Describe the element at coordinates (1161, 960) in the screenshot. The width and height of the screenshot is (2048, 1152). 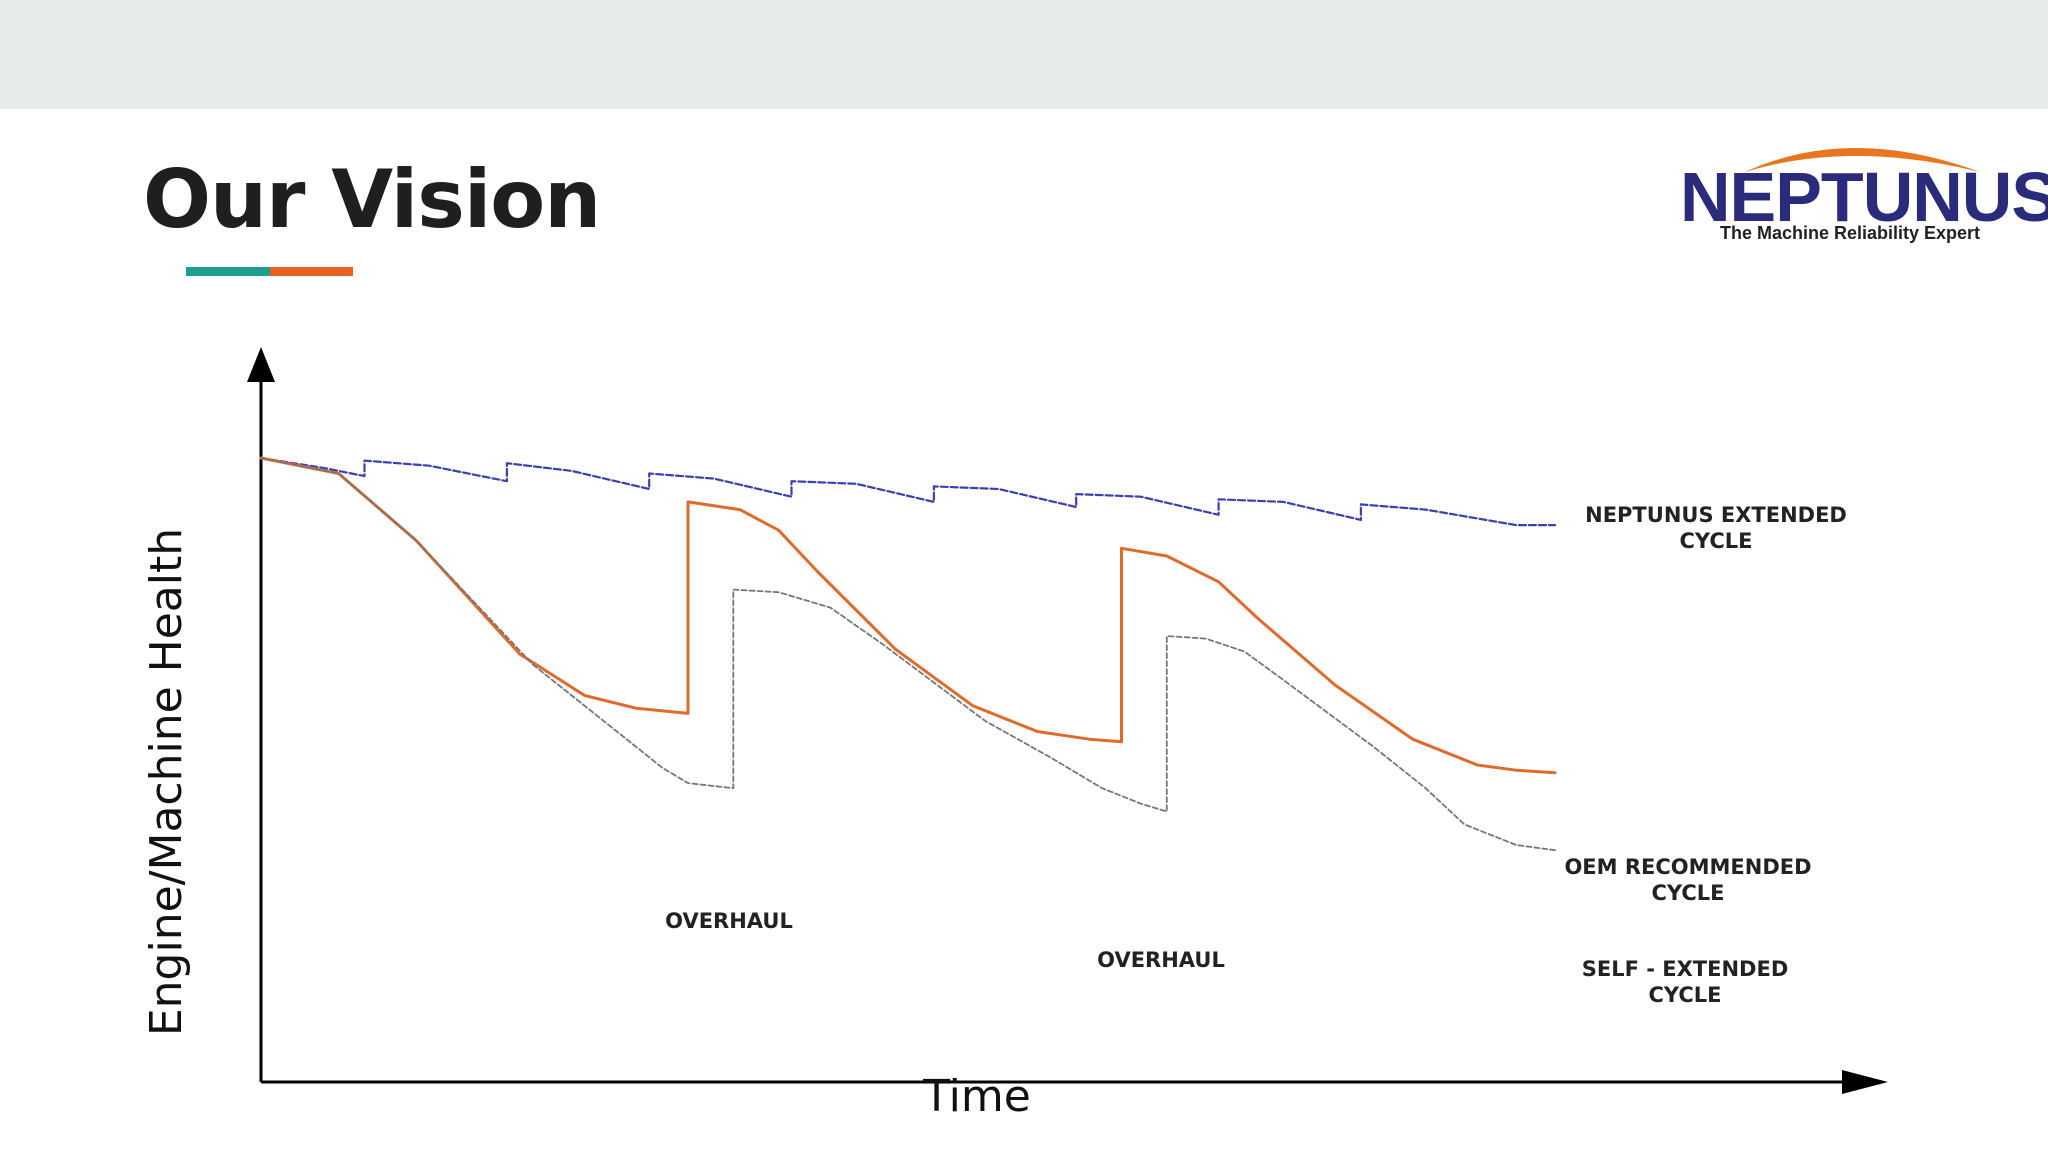
I see `overhaul-label-2: OVERHAUL` at that location.